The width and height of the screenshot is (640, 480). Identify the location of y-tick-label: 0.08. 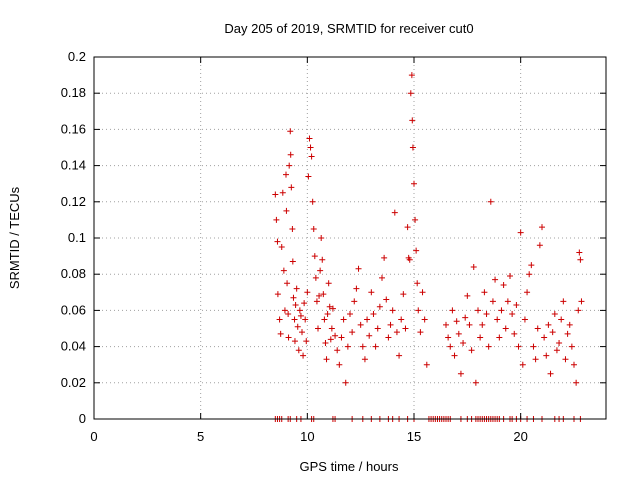
(73, 273).